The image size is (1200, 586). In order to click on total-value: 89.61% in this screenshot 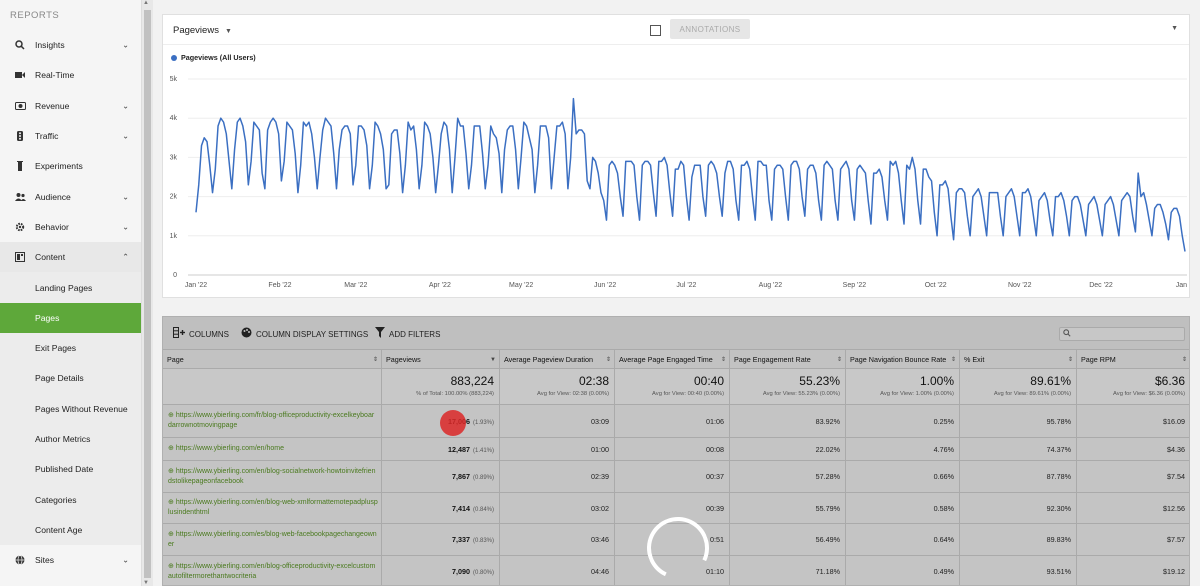, I will do `click(1050, 381)`.